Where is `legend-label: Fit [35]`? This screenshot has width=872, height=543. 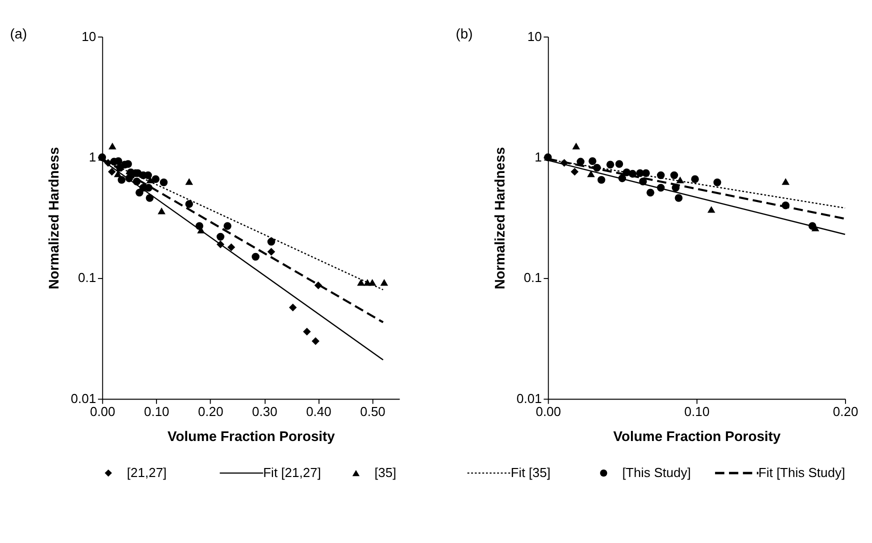
legend-label: Fit [35] is located at coordinates (530, 472).